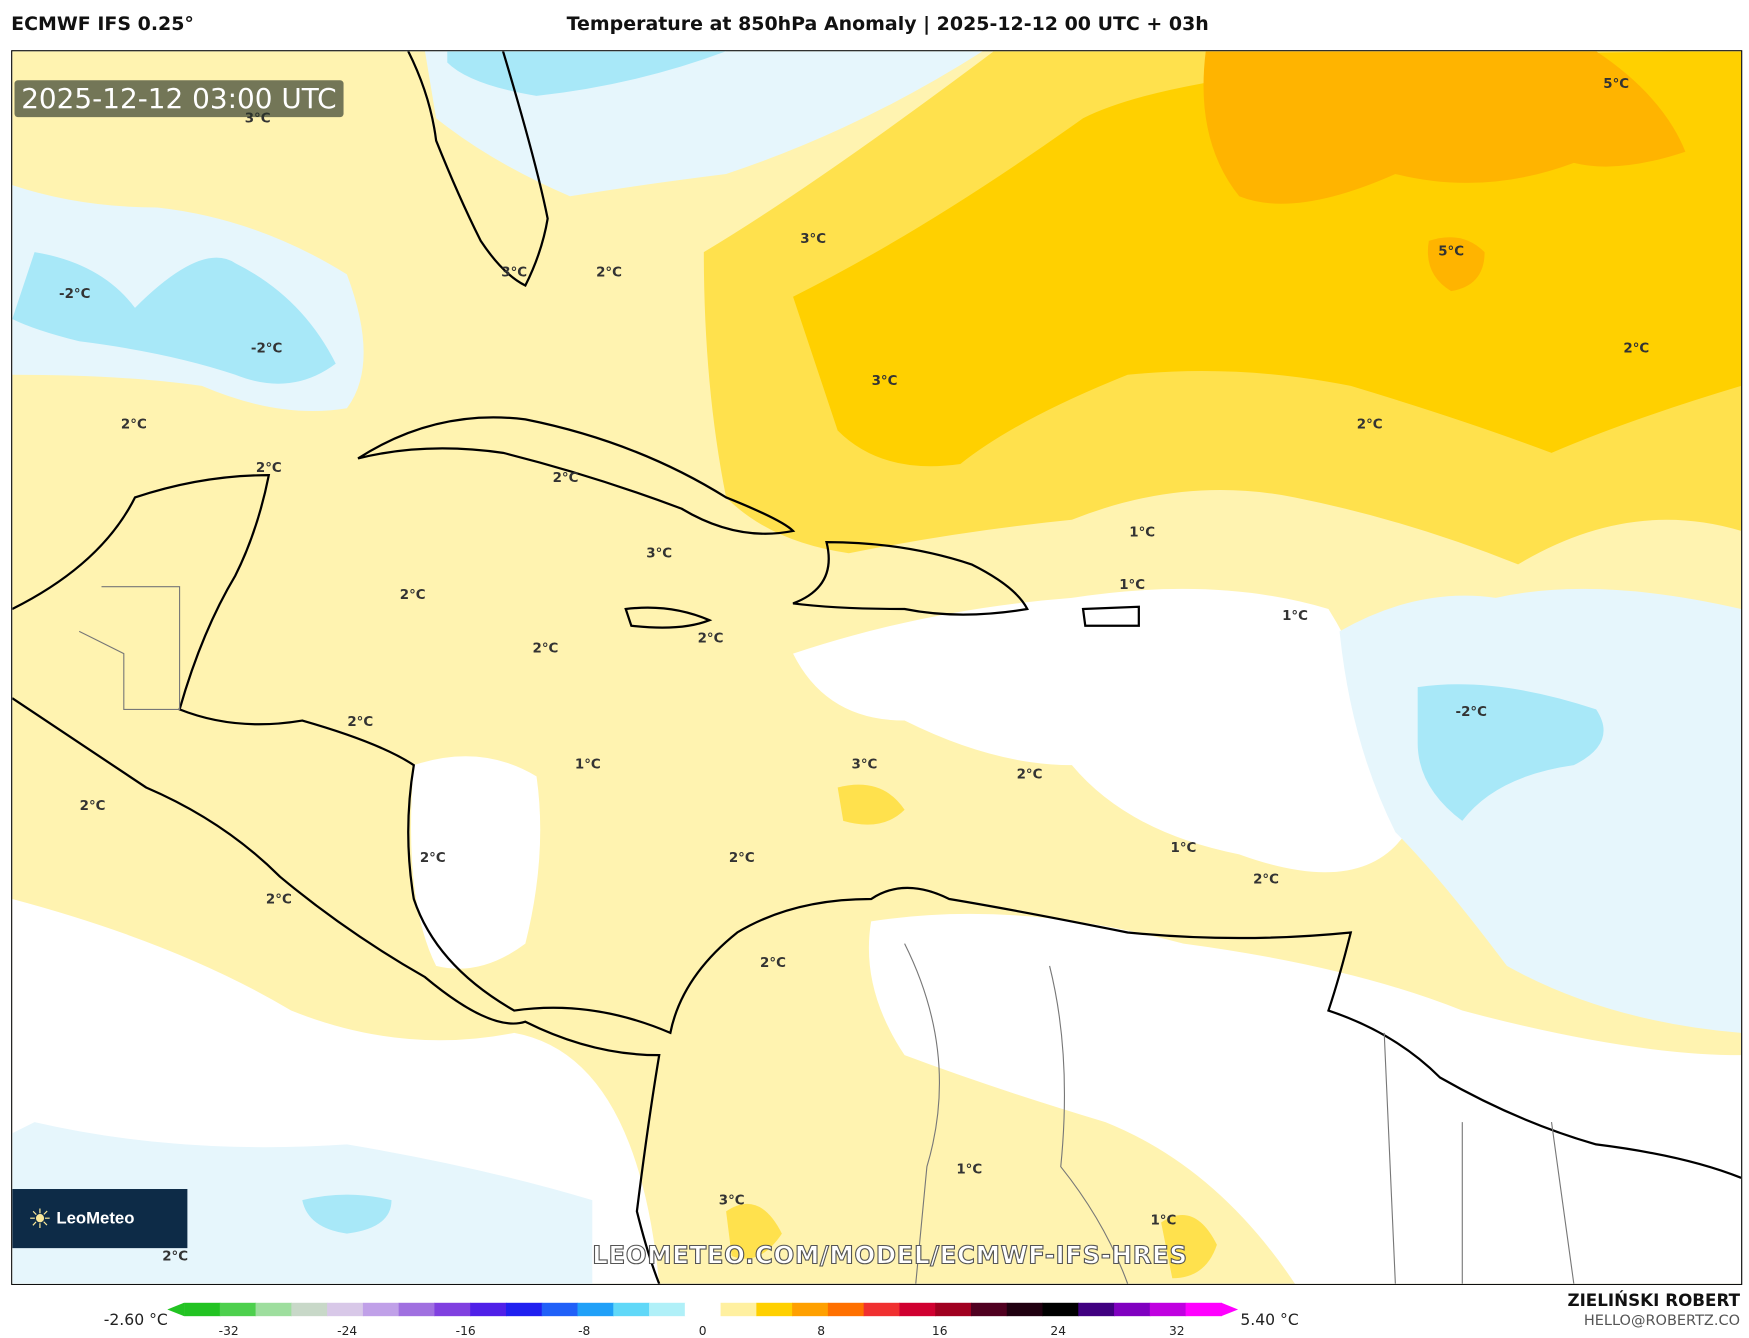 The image size is (1749, 1338). Describe the element at coordinates (228, 1330) in the screenshot. I see `colorbar-tick-label: -32` at that location.